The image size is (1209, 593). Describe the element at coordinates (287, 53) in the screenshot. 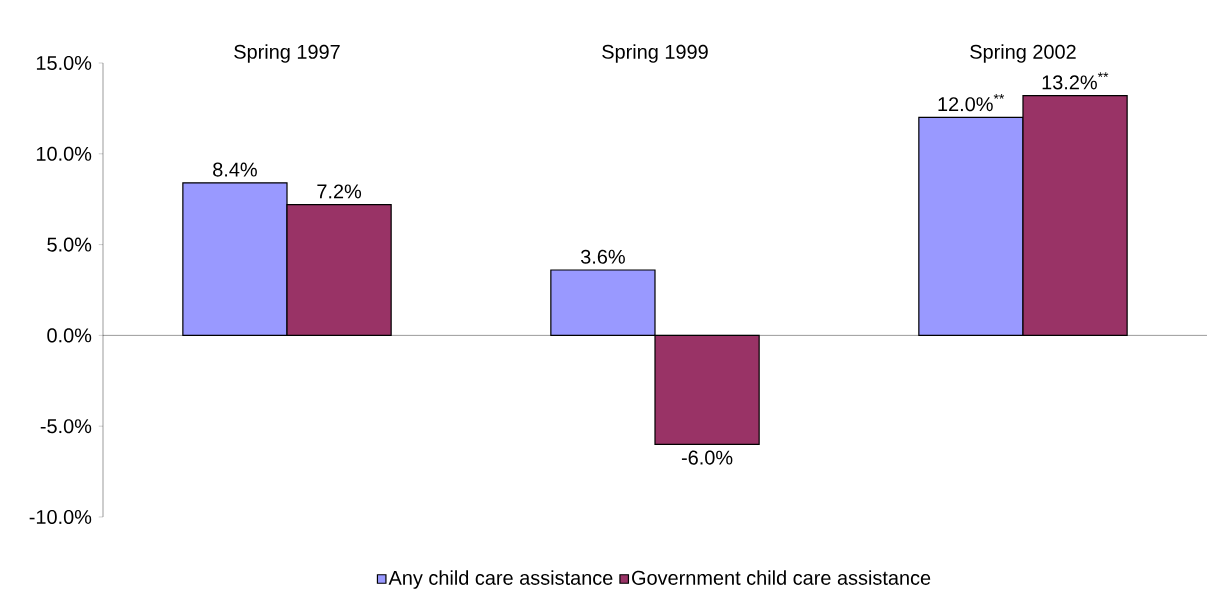

I see `x-tick-label: Spring 1997` at that location.